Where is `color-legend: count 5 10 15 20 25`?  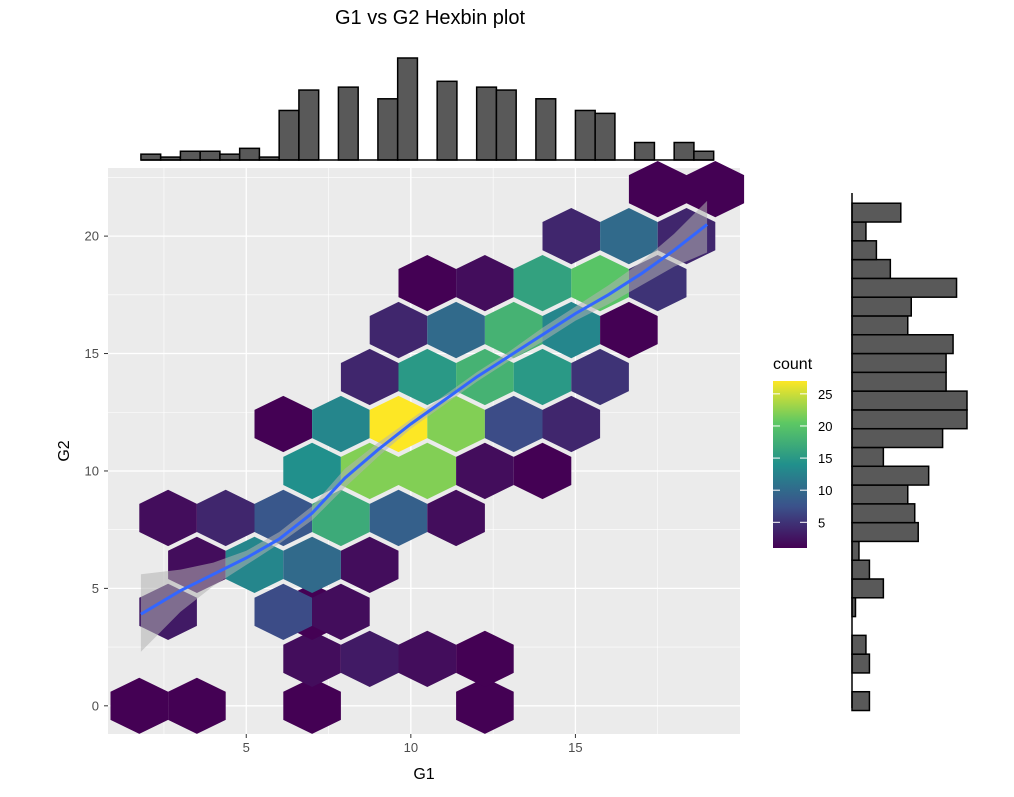
color-legend: count 5 10 15 20 25 is located at coordinates (802, 452).